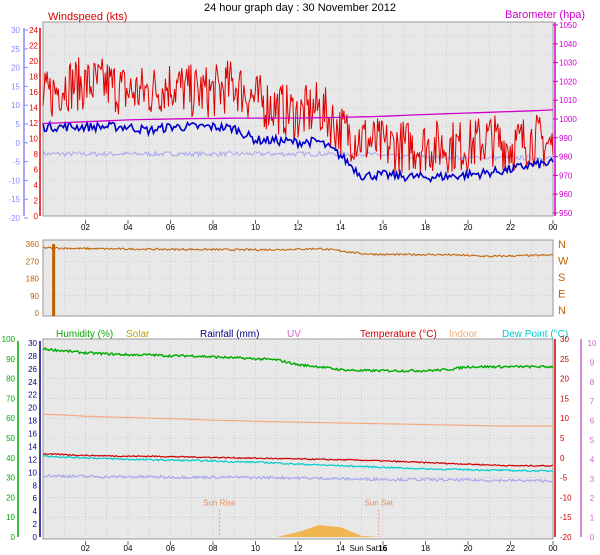 The width and height of the screenshot is (600, 555). What do you see at coordinates (33, 77) in the screenshot?
I see `wind-inner-tick-label: 18` at bounding box center [33, 77].